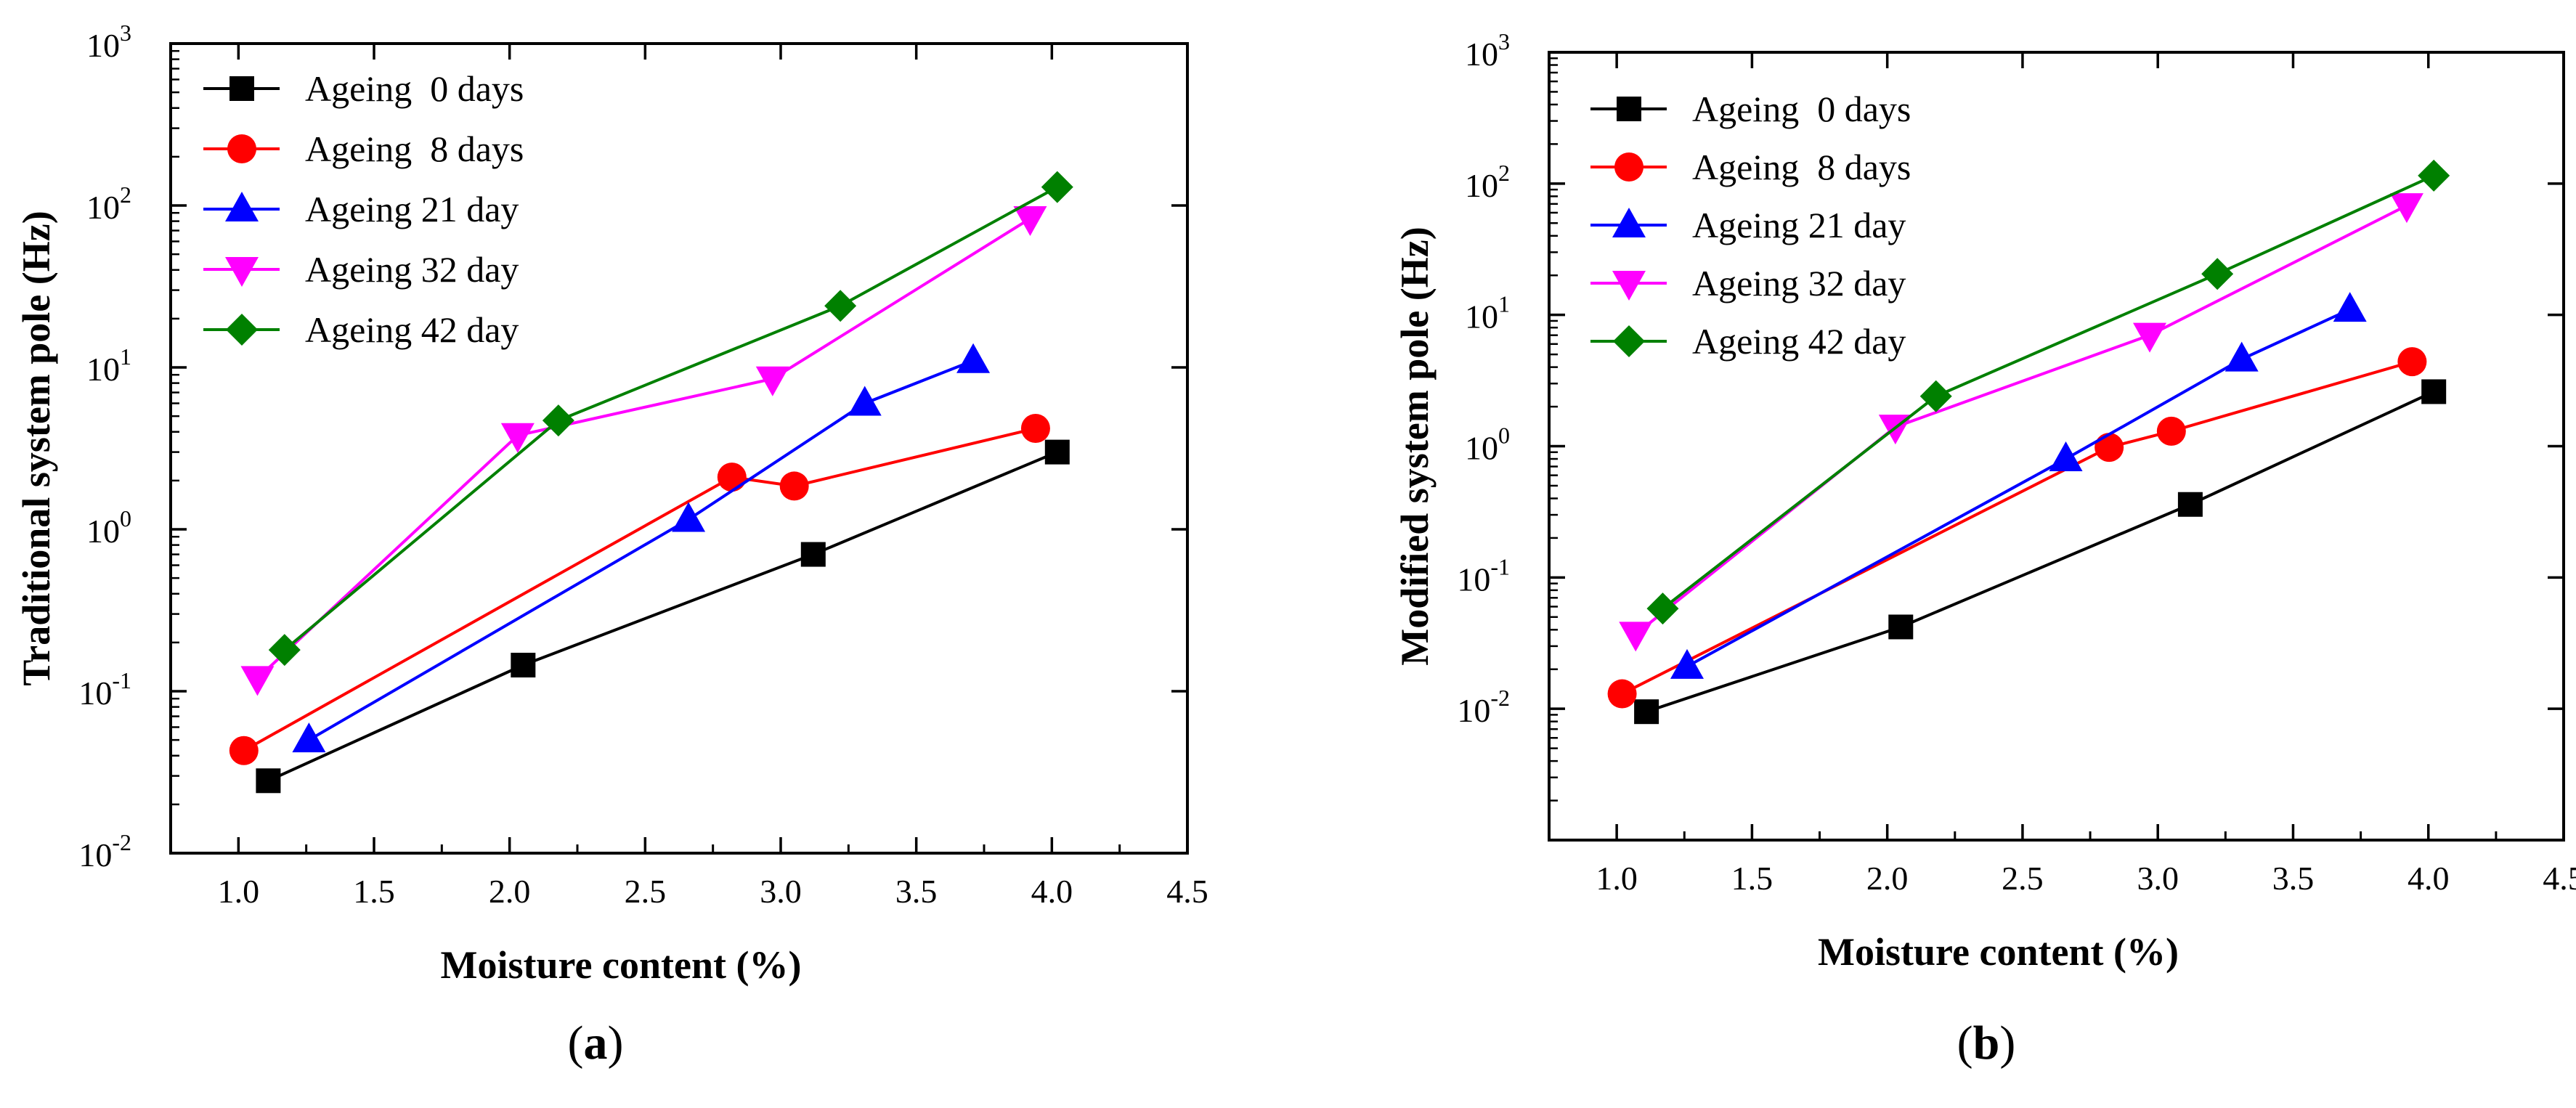 The height and width of the screenshot is (1108, 2576). Describe the element at coordinates (361, 209) in the screenshot. I see `legend-entry: Ageing 21 day` at that location.